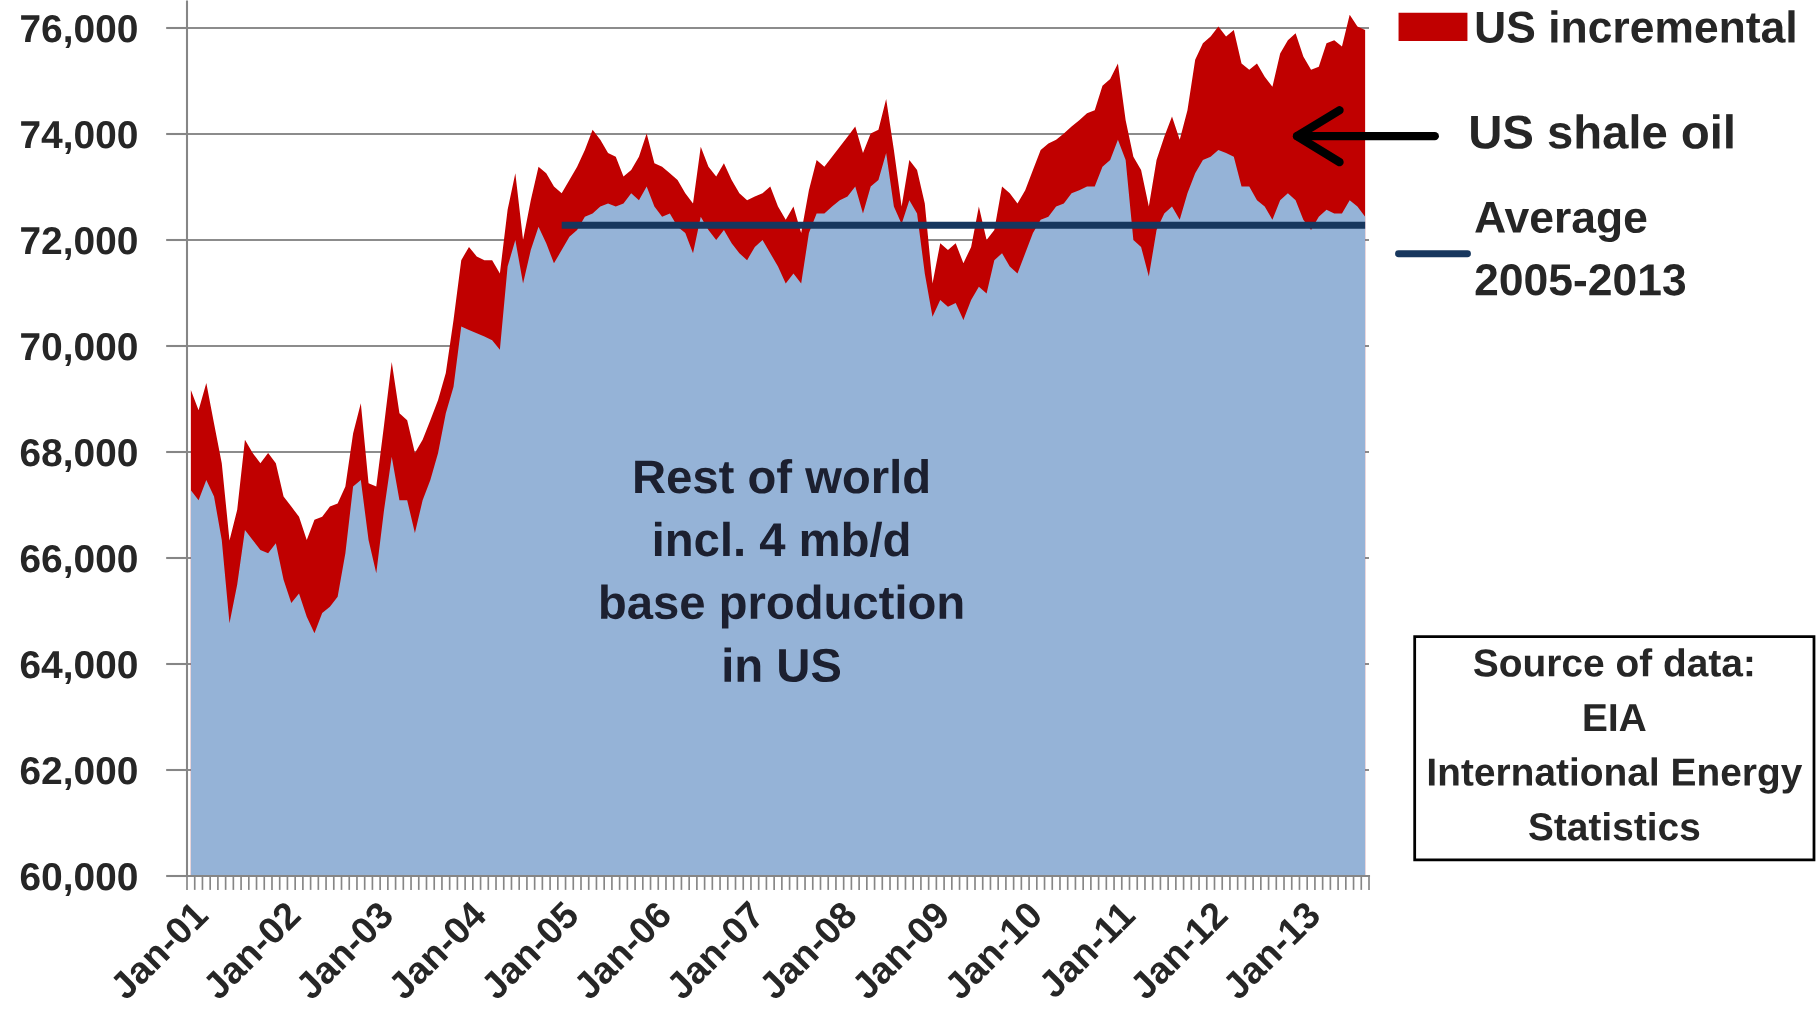 The height and width of the screenshot is (1025, 1820). What do you see at coordinates (78, 455) in the screenshot?
I see `y-tick-label: 68,000` at bounding box center [78, 455].